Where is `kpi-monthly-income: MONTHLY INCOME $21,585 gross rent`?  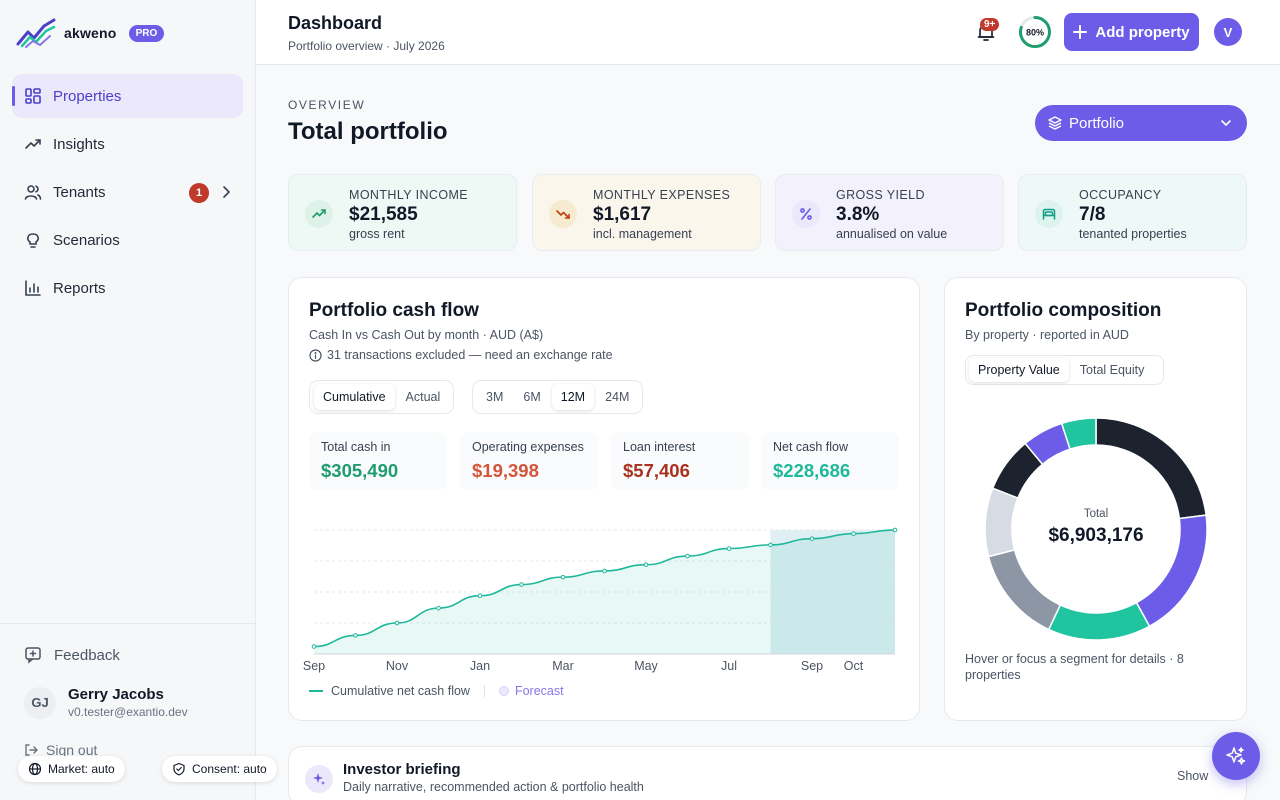 kpi-monthly-income: MONTHLY INCOME $21,585 gross rent is located at coordinates (402, 212).